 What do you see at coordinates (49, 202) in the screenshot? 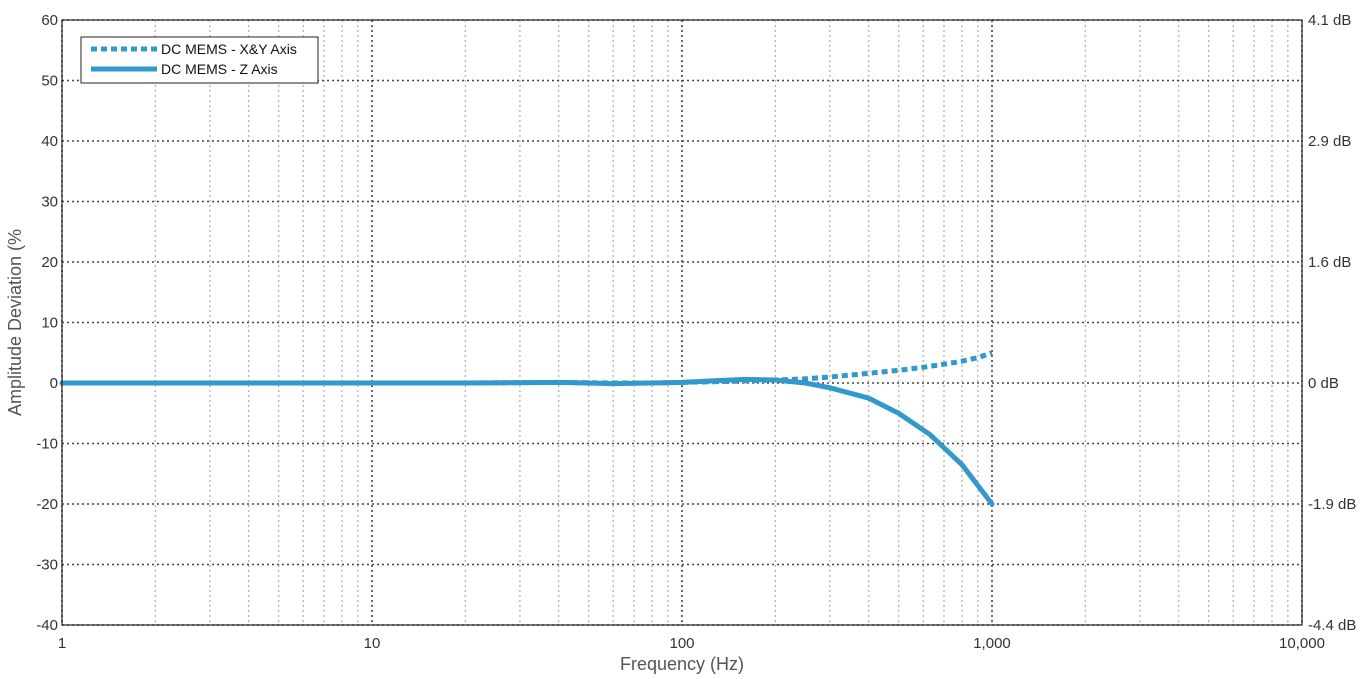
I see `y-tick-label: 30` at bounding box center [49, 202].